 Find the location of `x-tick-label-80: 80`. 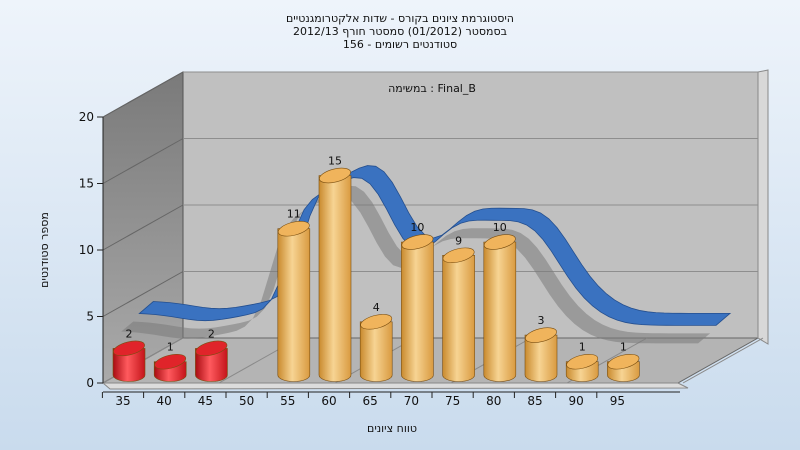

x-tick-label-80: 80 is located at coordinates (493, 401).